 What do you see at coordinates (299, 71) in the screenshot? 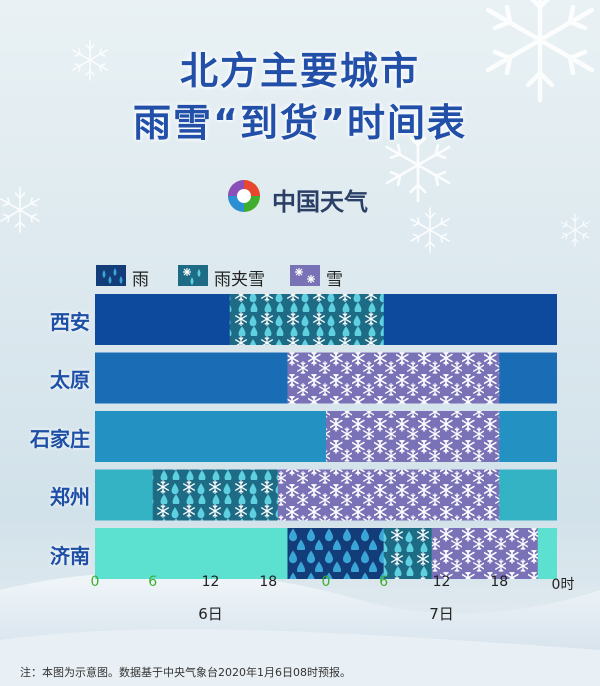
I see `chart-title-line-1: 北方主要城市` at bounding box center [299, 71].